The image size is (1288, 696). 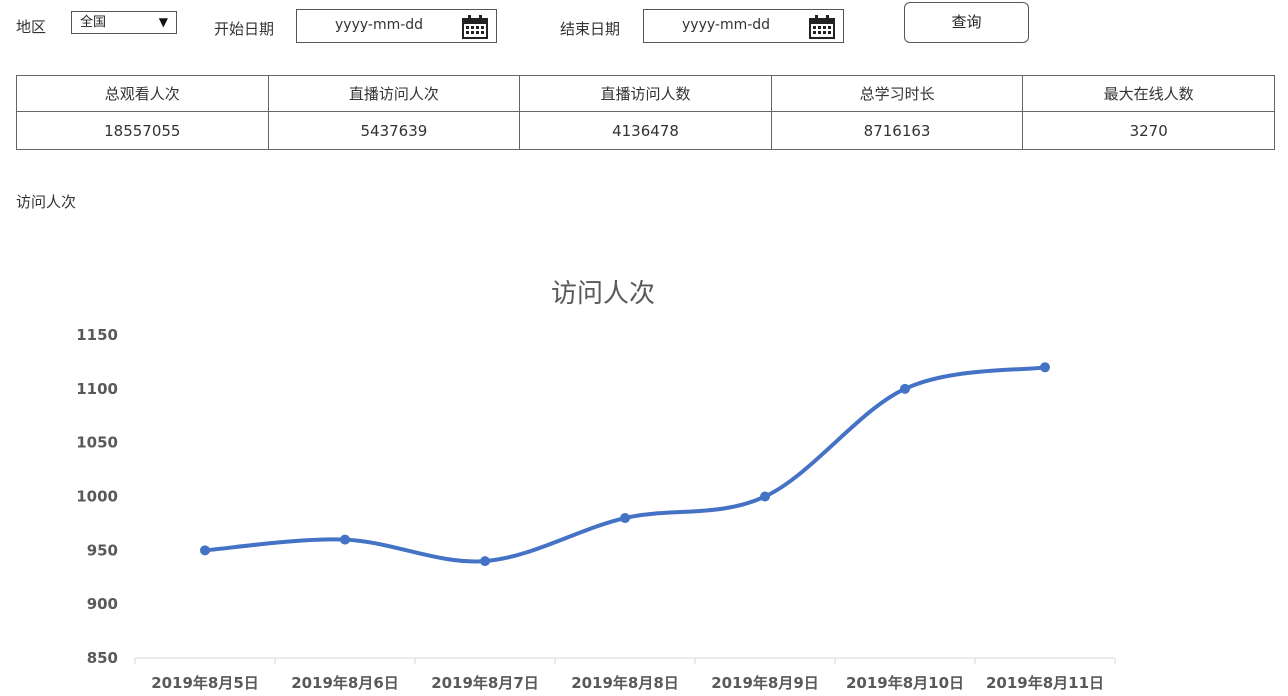 What do you see at coordinates (625, 683) in the screenshot?
I see `x-tick-label: 2019年8月8日` at bounding box center [625, 683].